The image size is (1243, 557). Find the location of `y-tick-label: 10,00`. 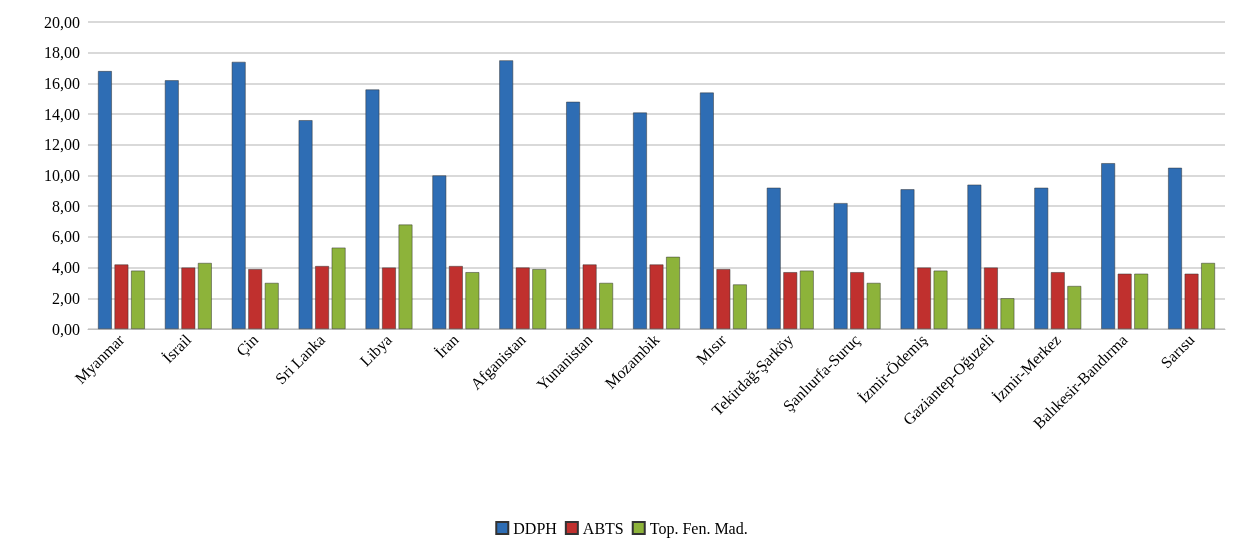

y-tick-label: 10,00 is located at coordinates (62, 175).